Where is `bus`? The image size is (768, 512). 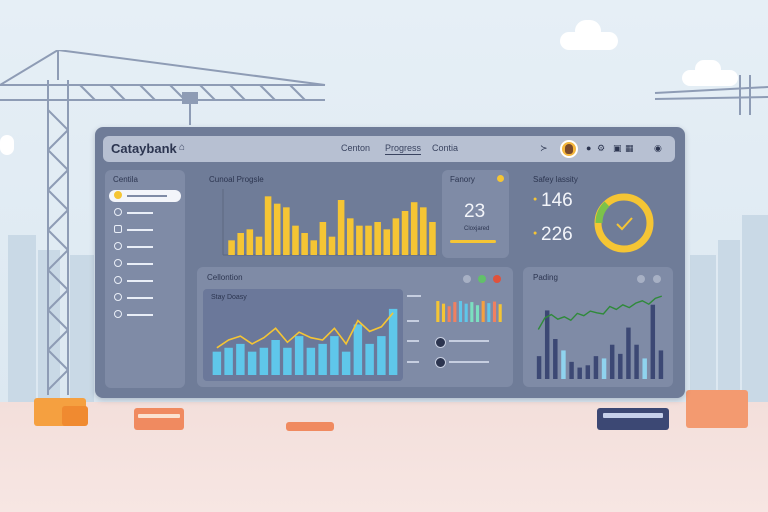
bus is located at coordinates (633, 419).